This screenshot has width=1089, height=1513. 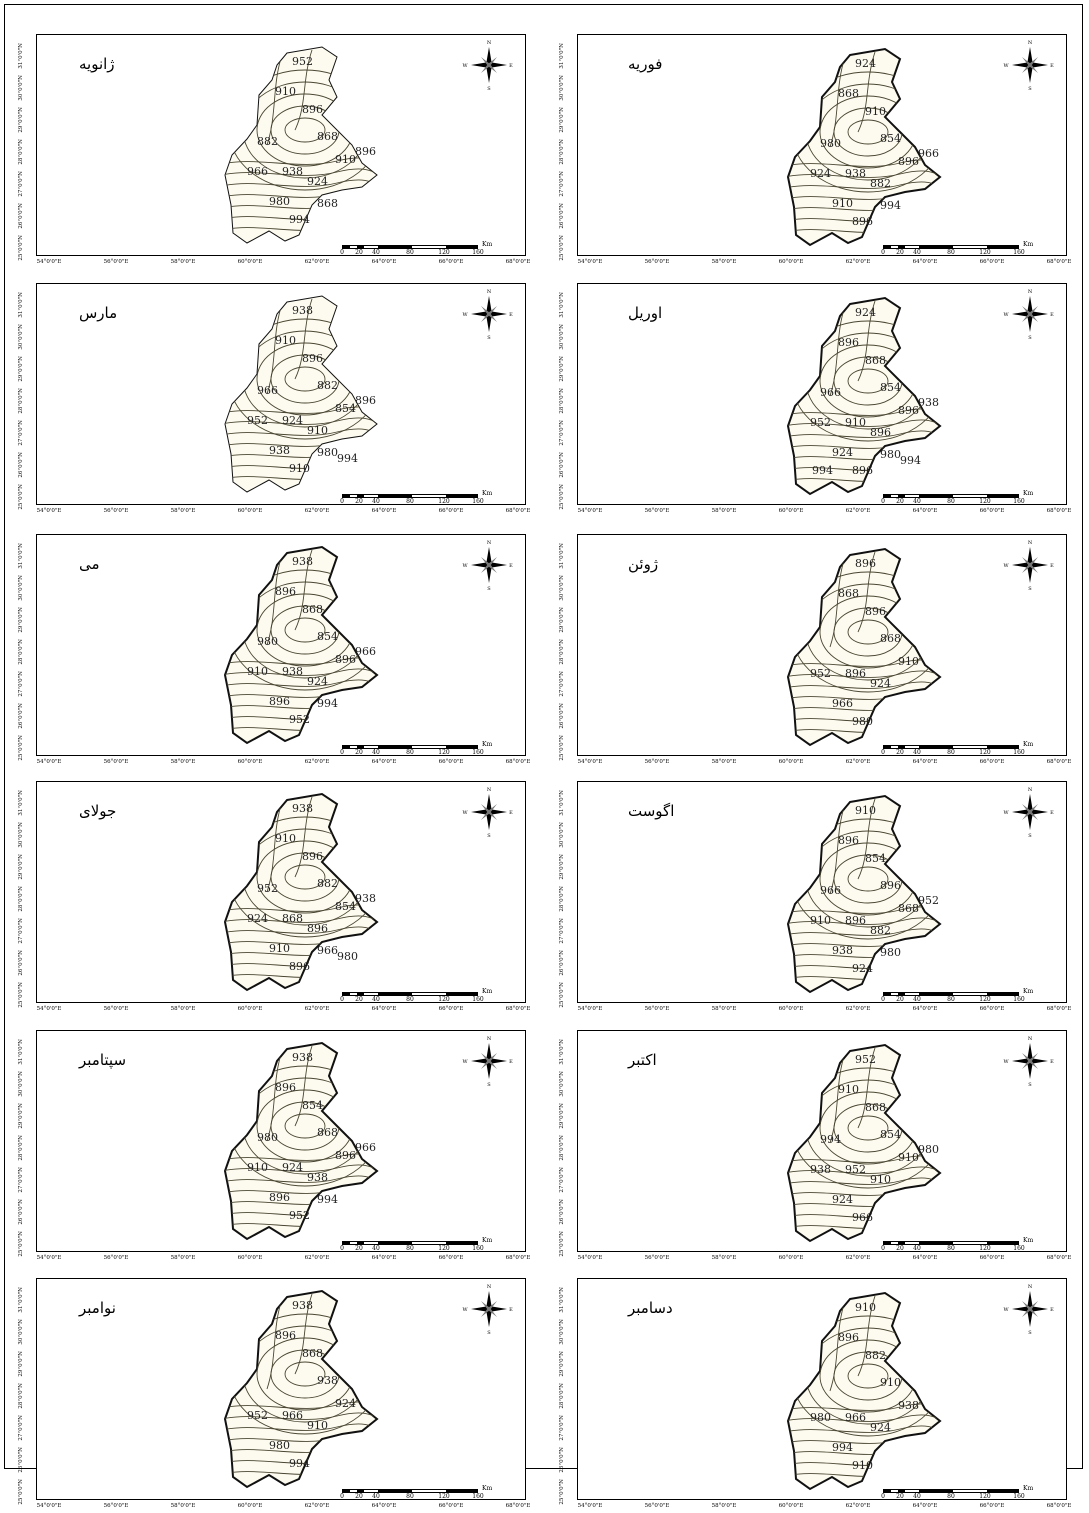 I want to click on longitude-label: 56°0'0"E, so click(x=657, y=1506).